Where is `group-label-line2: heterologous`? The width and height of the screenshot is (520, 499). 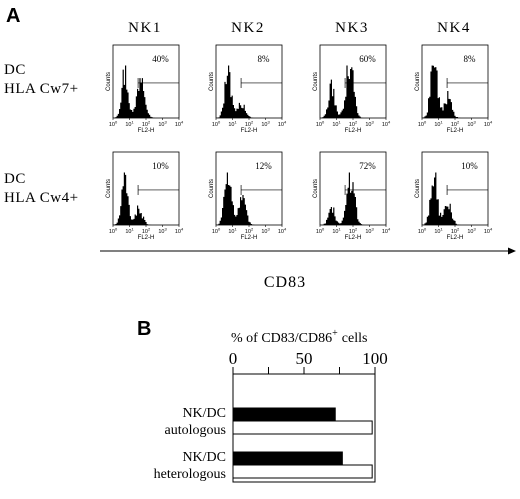 group-label-line2: heterologous is located at coordinates (190, 474).